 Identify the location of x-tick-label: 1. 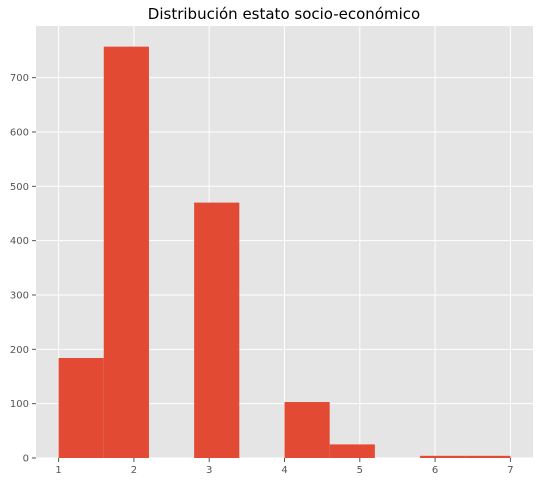
(58, 470).